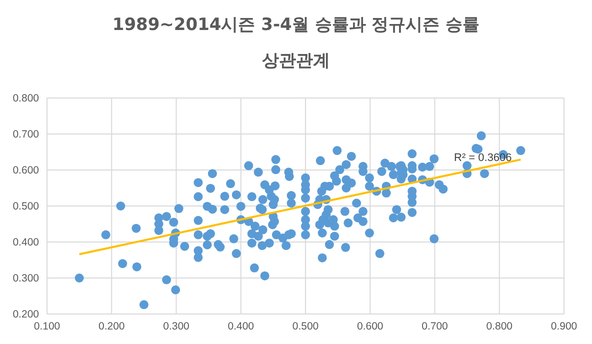  What do you see at coordinates (26, 206) in the screenshot?
I see `y-tick-label: 0.500` at bounding box center [26, 206].